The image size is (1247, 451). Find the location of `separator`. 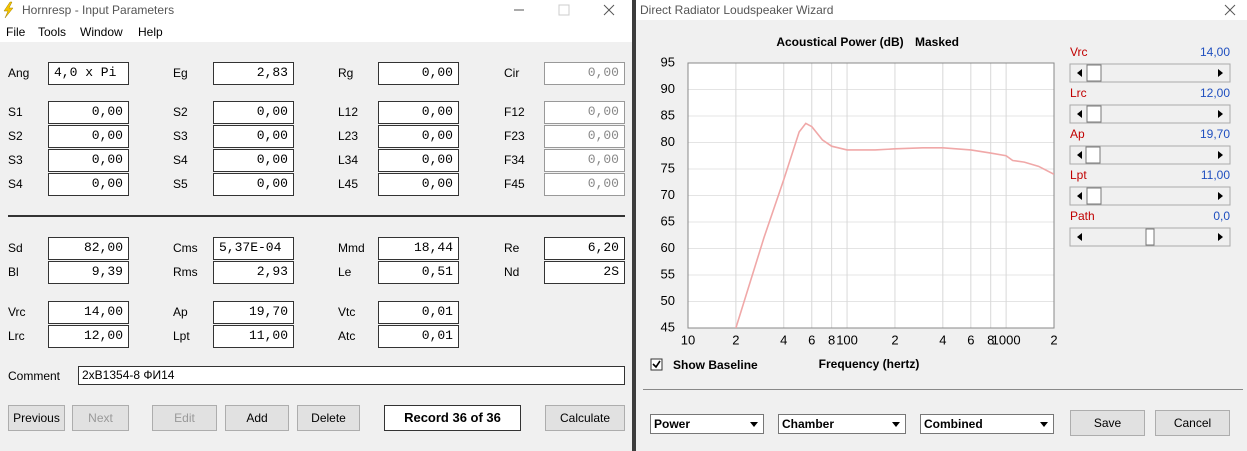

separator is located at coordinates (943, 389).